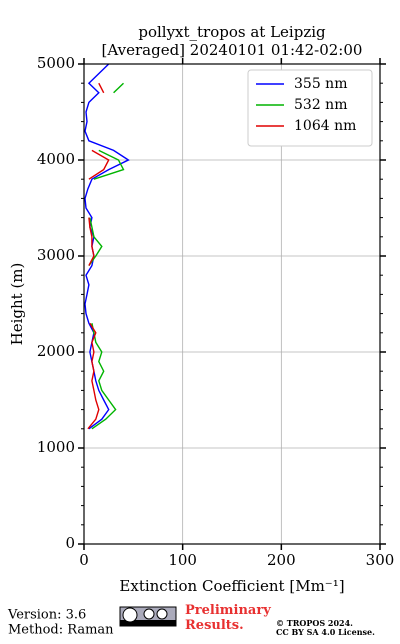 The height and width of the screenshot is (644, 400). What do you see at coordinates (232, 50) in the screenshot?
I see `chart-subtitle: [Averaged] 20240101 01:42-02:00` at bounding box center [232, 50].